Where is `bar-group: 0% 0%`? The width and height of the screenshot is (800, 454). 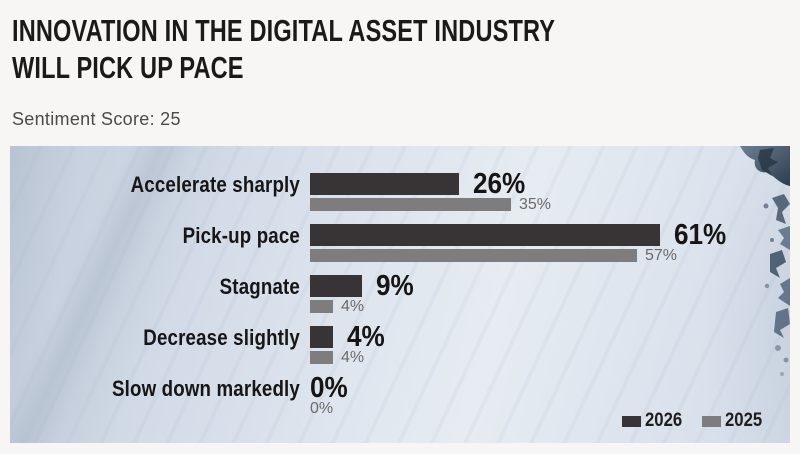 bar-group: 0% 0% is located at coordinates (545, 394).